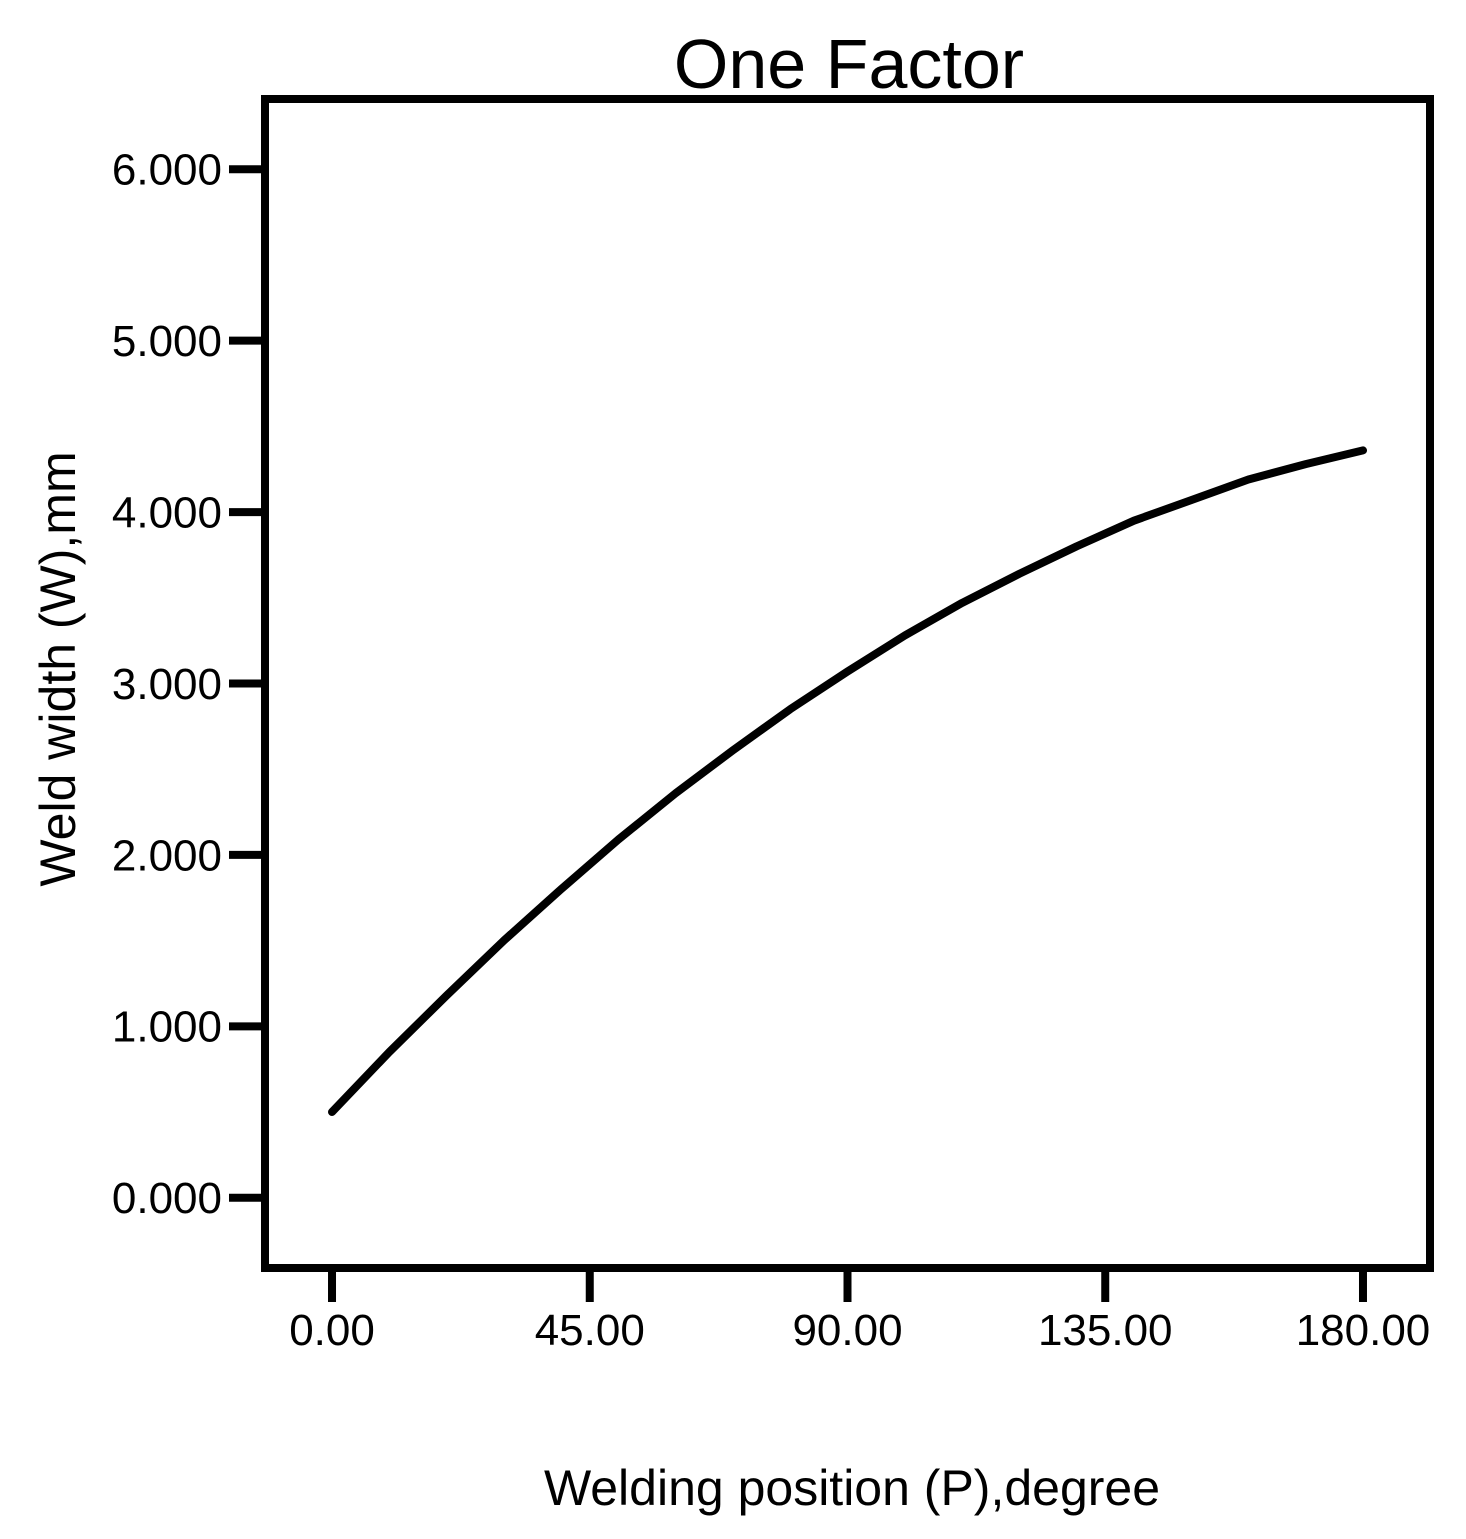  Describe the element at coordinates (167, 341) in the screenshot. I see `y-tick-label: 5.000` at that location.